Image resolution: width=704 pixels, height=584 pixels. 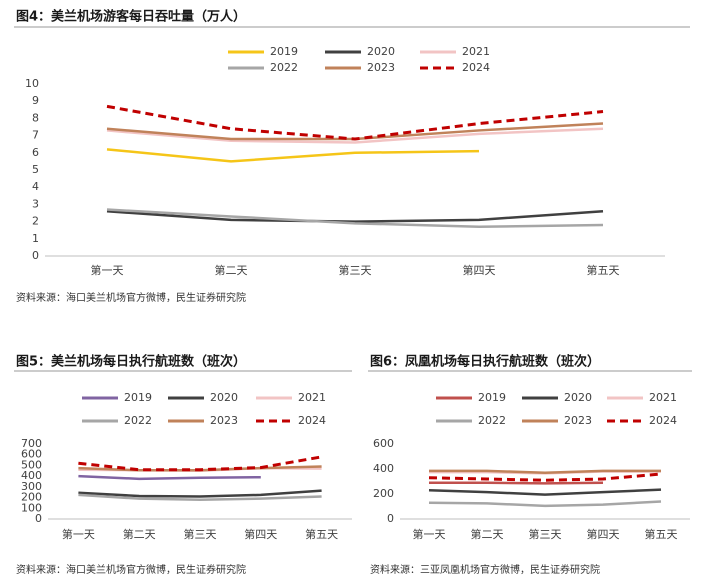 I want to click on y-tick-label: 4, so click(x=35, y=186).